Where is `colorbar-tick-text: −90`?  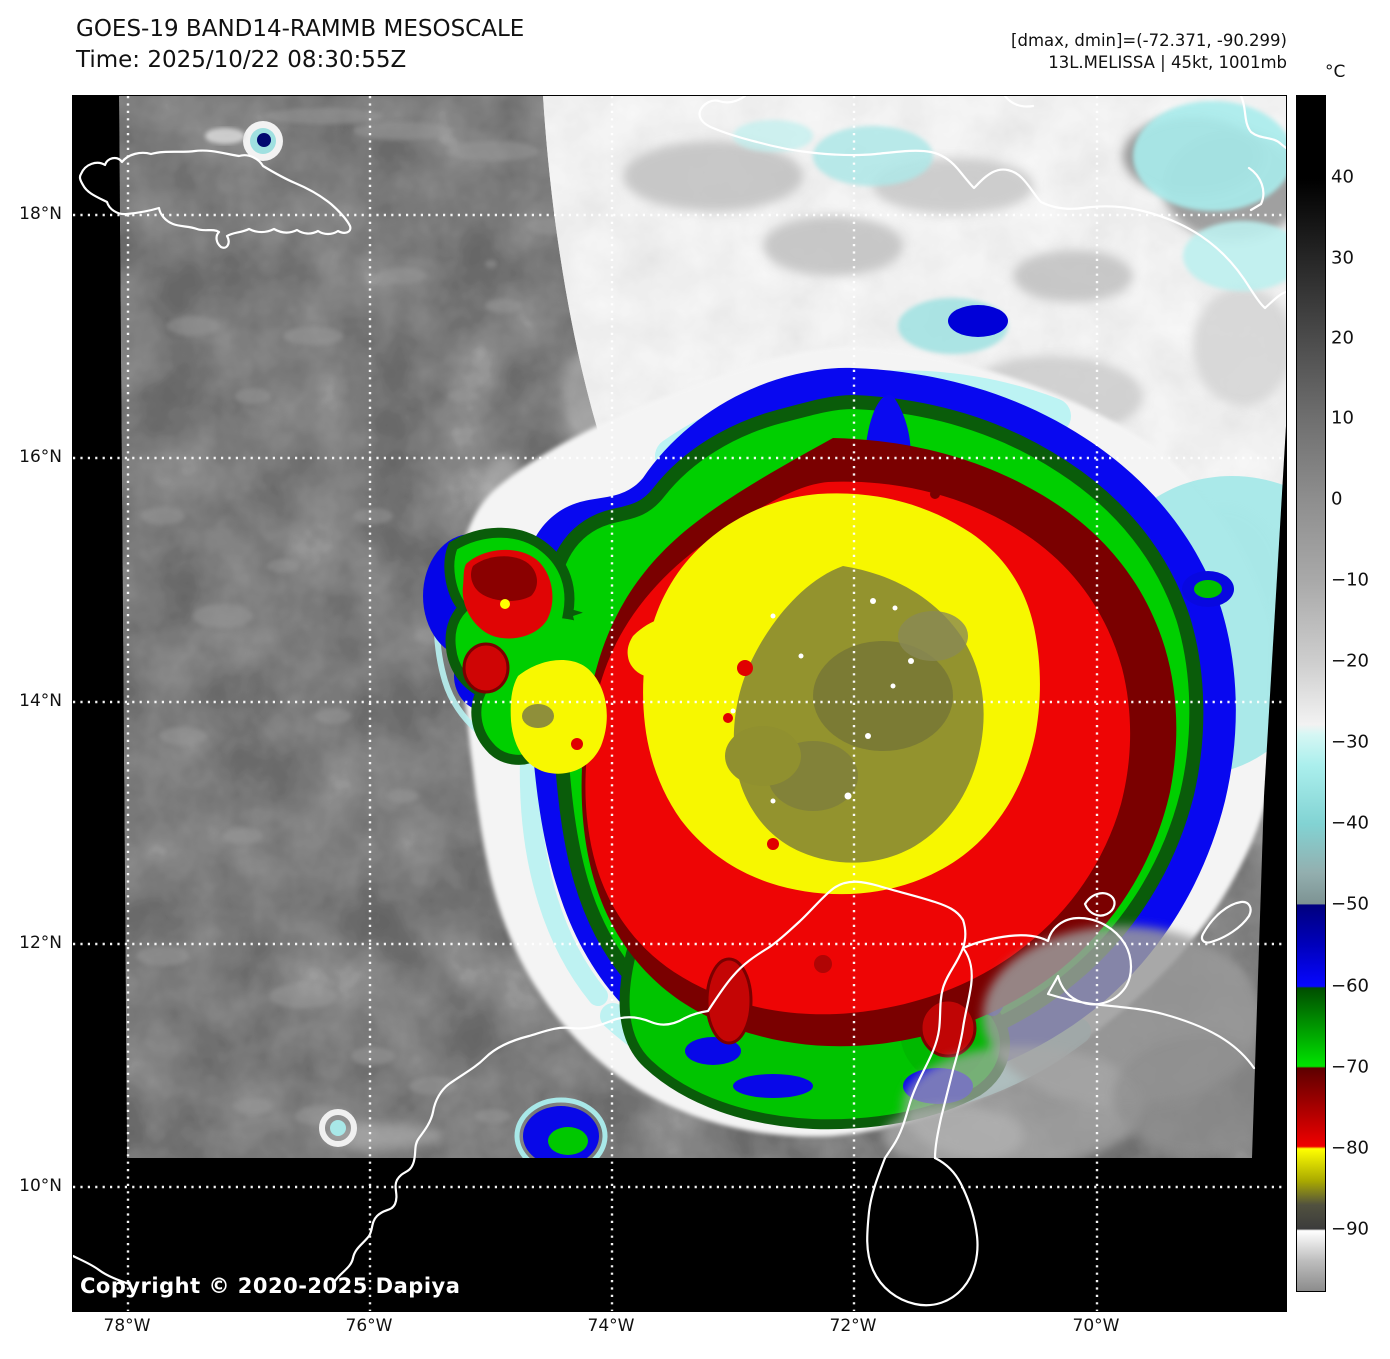 colorbar-tick-text: −90 is located at coordinates (1350, 1229).